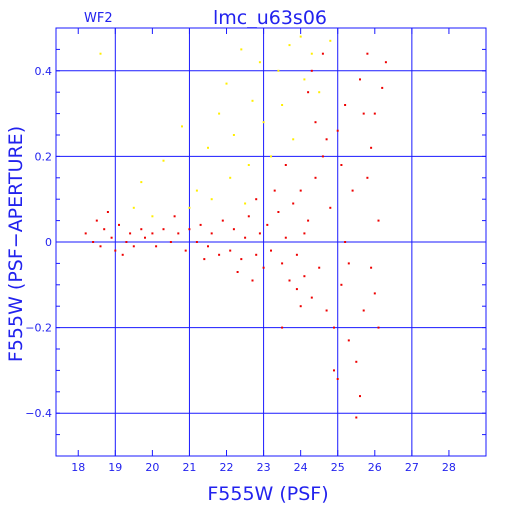 Image resolution: width=512 pixels, height=512 pixels. Describe the element at coordinates (38, 328) in the screenshot. I see `y-tick-label: −0.2` at that location.